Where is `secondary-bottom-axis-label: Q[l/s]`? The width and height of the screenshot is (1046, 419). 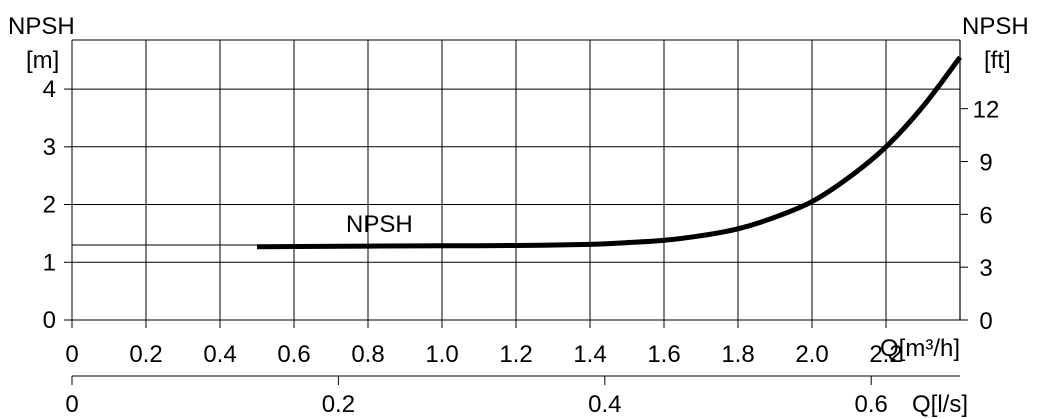 secondary-bottom-axis-label: Q[l/s] is located at coordinates (940, 404).